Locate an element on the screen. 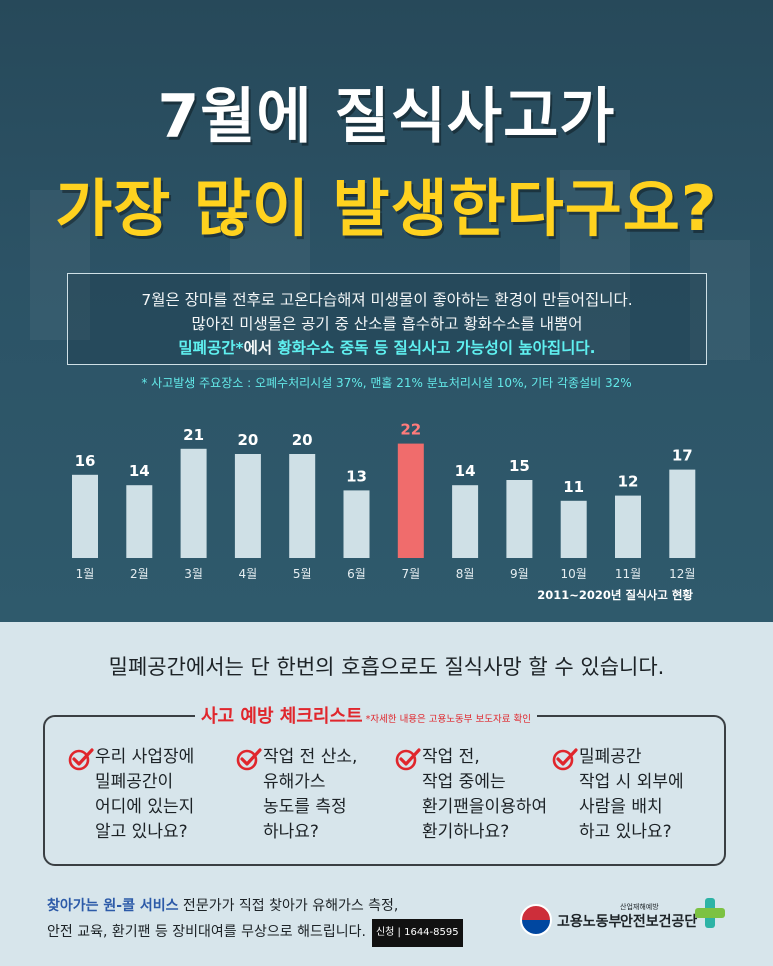  checklist-line: 밀폐공간이 is located at coordinates (134, 782).